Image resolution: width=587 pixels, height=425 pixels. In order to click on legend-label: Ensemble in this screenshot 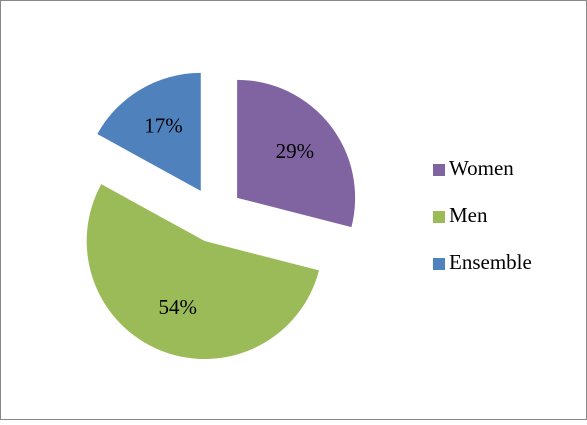, I will do `click(490, 262)`.